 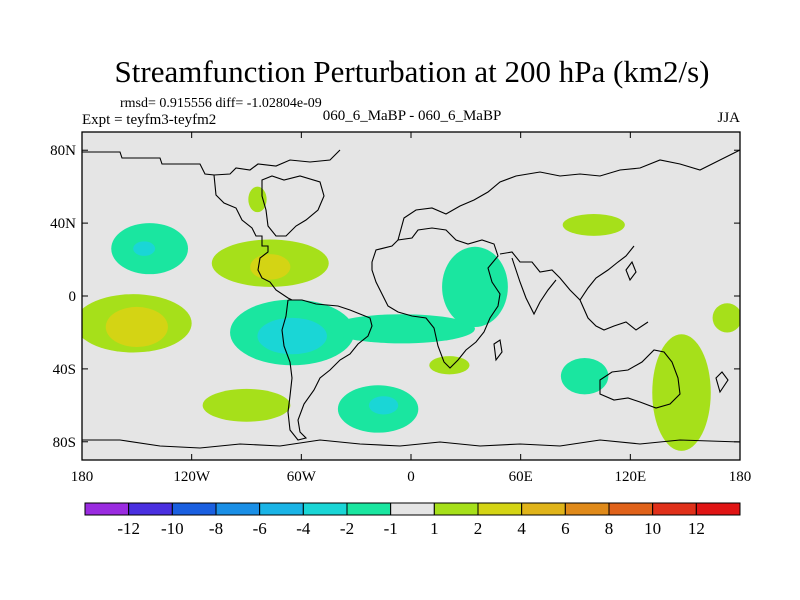 I want to click on coastline-japan, so click(x=631, y=271).